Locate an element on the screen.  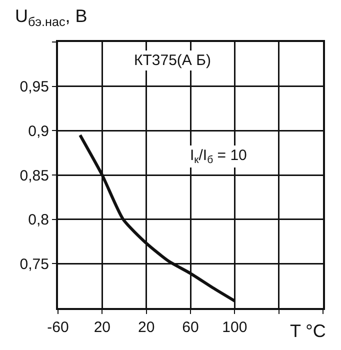
x-tick-label: 60 is located at coordinates (190, 327).